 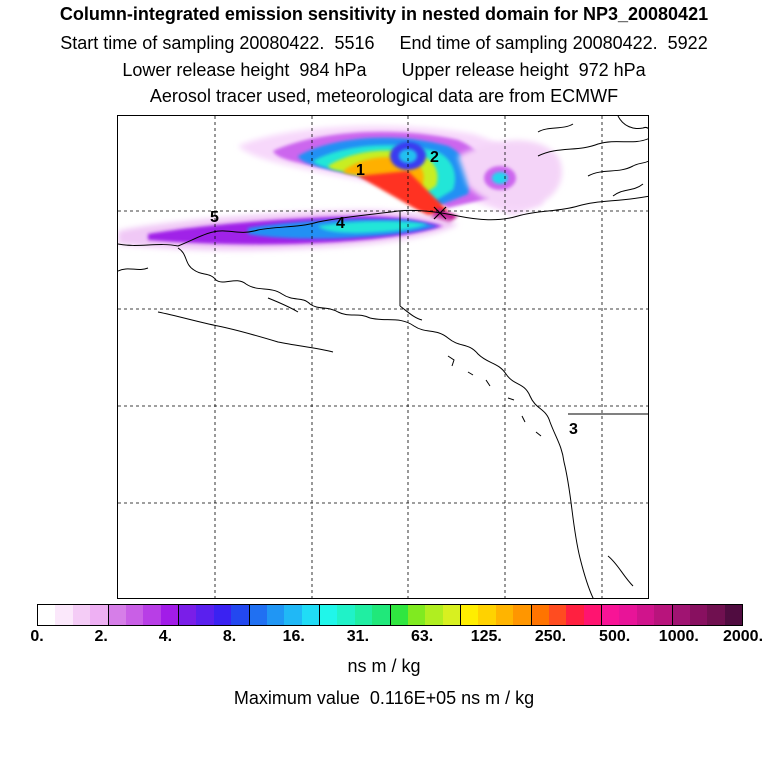 I want to click on sensitivity-plume-west, so click(x=288, y=230).